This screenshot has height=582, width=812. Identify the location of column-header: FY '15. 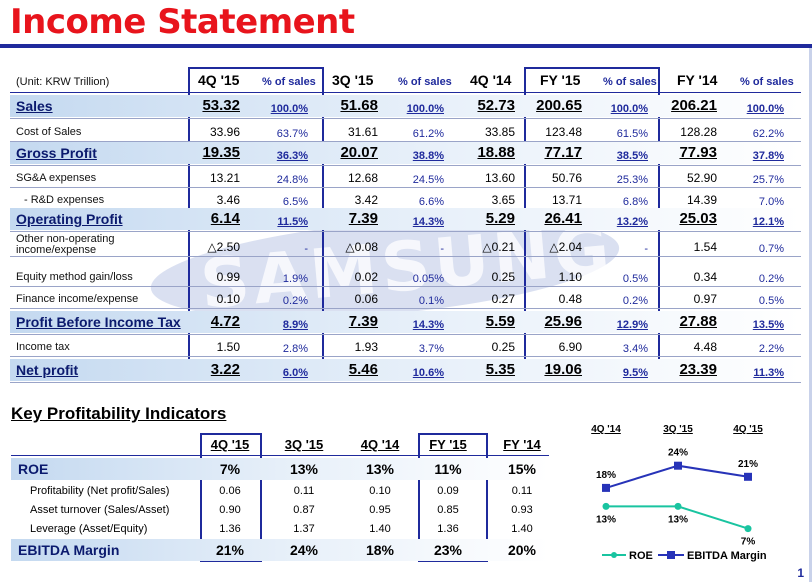
(560, 80).